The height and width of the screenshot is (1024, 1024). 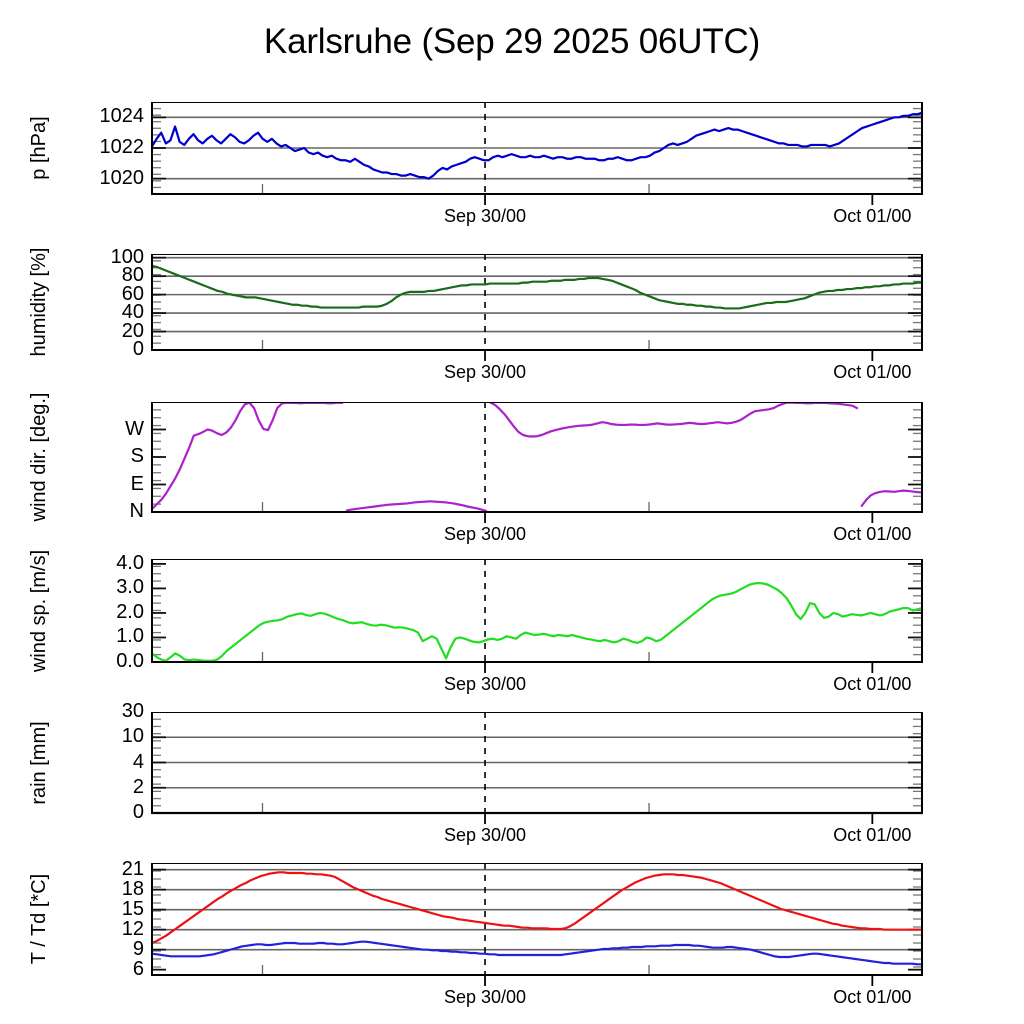 What do you see at coordinates (138, 812) in the screenshot?
I see `y-tick-label-rain-0: 0` at bounding box center [138, 812].